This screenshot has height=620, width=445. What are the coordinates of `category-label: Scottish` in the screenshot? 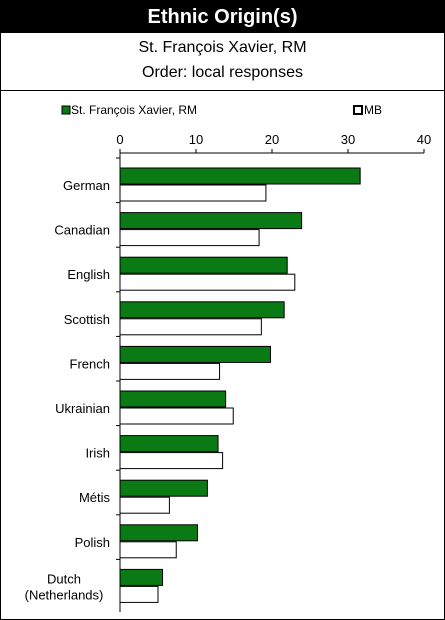 It's located at (87, 319).